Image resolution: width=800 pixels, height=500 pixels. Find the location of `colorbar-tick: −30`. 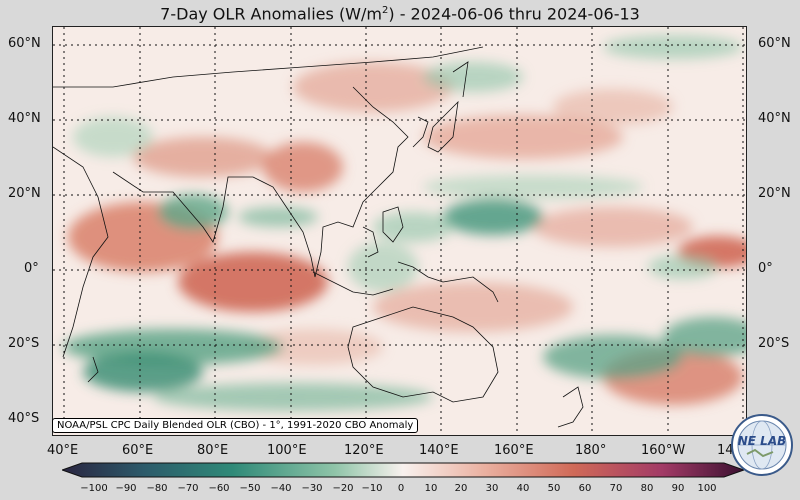

colorbar-tick: −30 is located at coordinates (312, 488).